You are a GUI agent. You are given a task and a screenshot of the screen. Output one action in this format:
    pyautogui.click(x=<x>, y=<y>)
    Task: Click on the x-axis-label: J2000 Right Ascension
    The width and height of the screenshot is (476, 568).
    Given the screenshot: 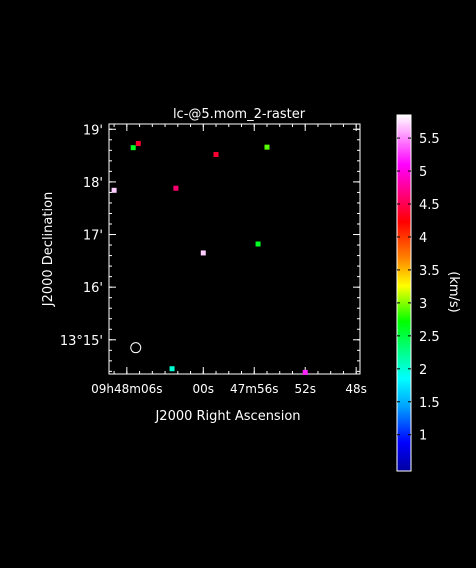 What is the action you would take?
    pyautogui.click(x=227, y=416)
    